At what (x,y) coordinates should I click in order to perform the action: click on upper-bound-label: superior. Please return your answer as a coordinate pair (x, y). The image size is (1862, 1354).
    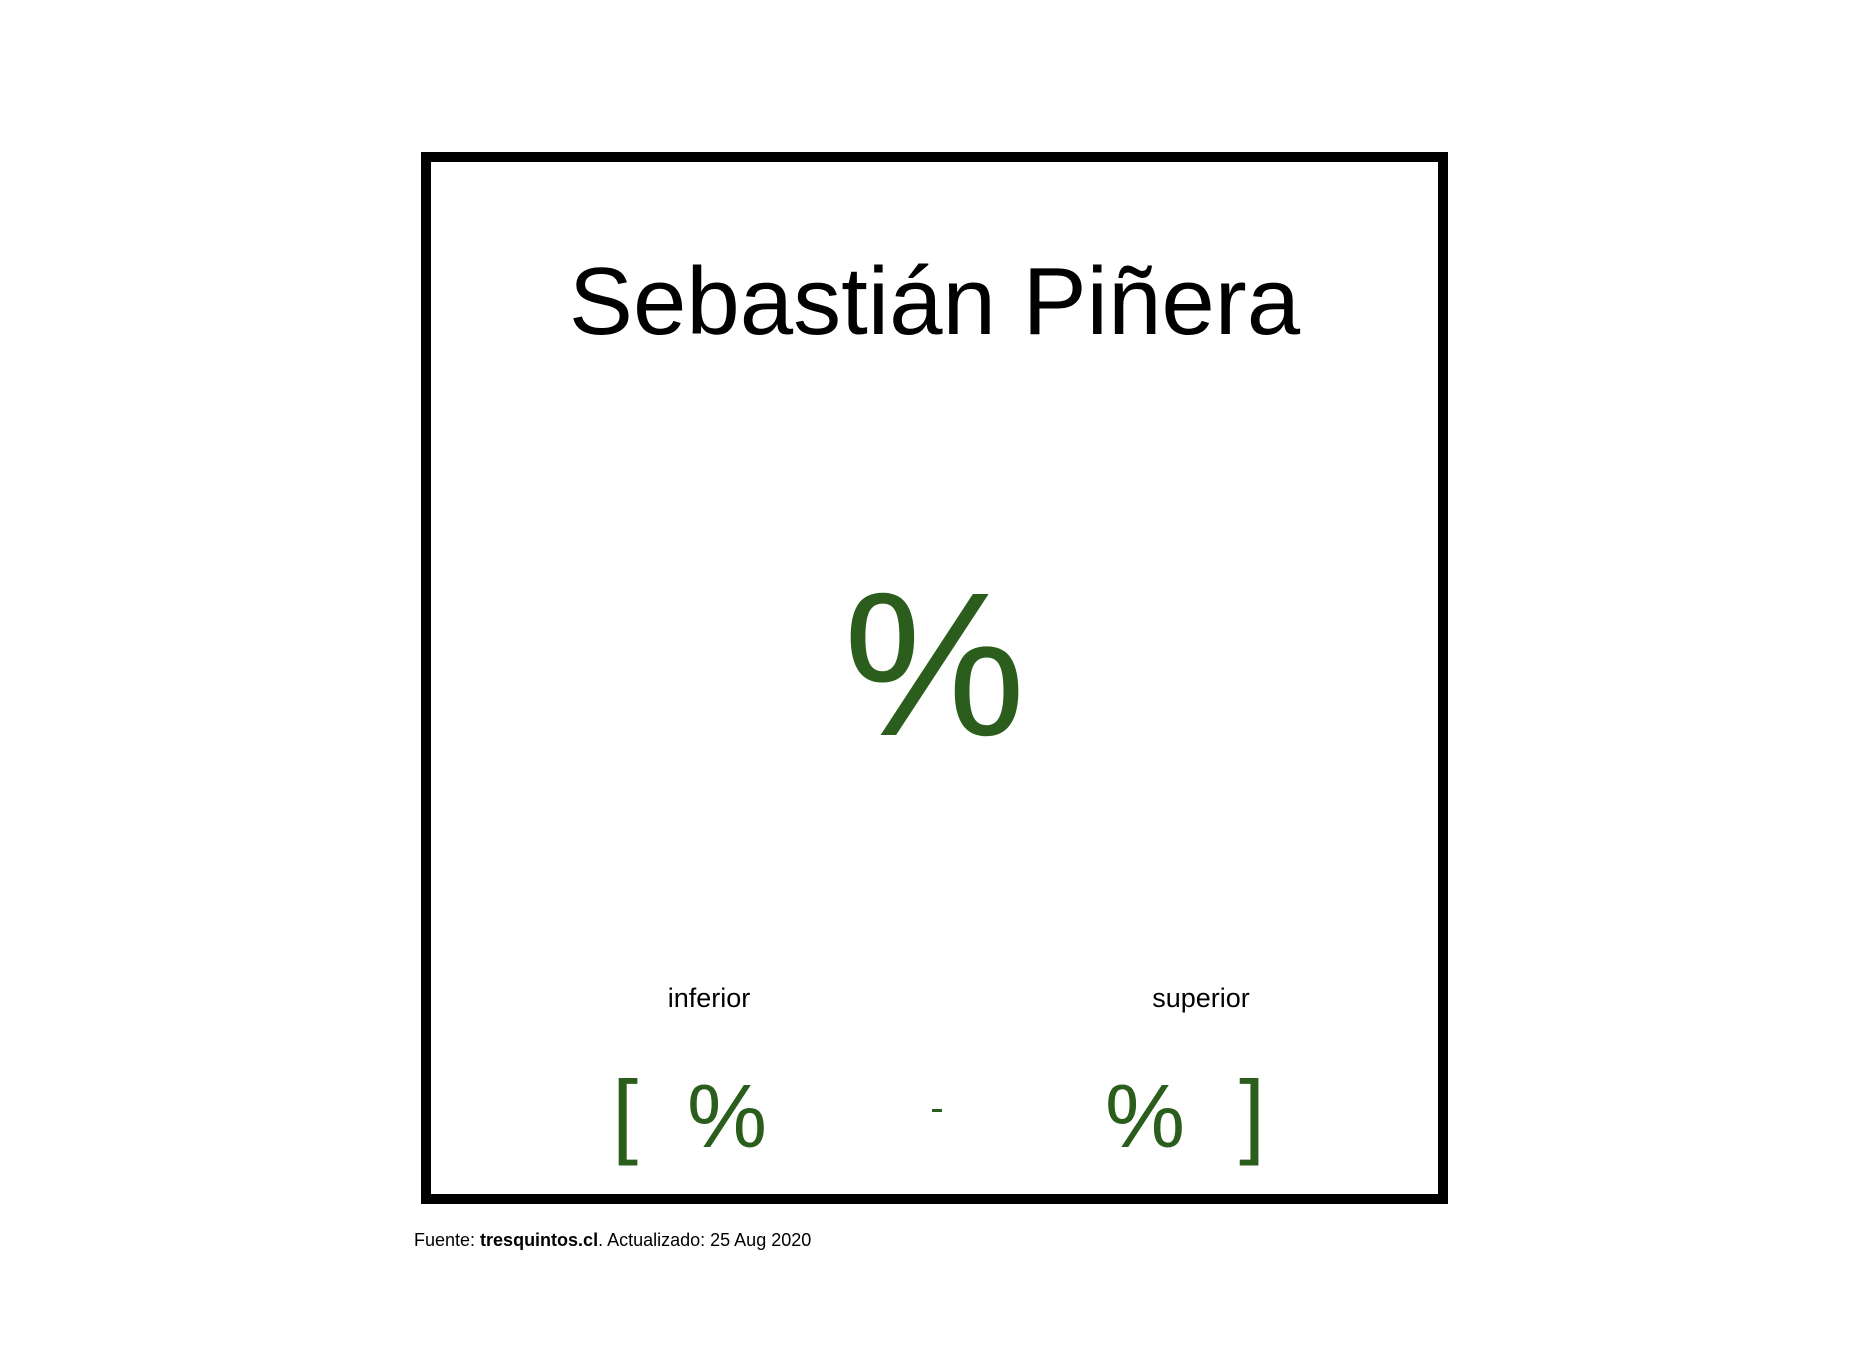
    Looking at the image, I should click on (1201, 998).